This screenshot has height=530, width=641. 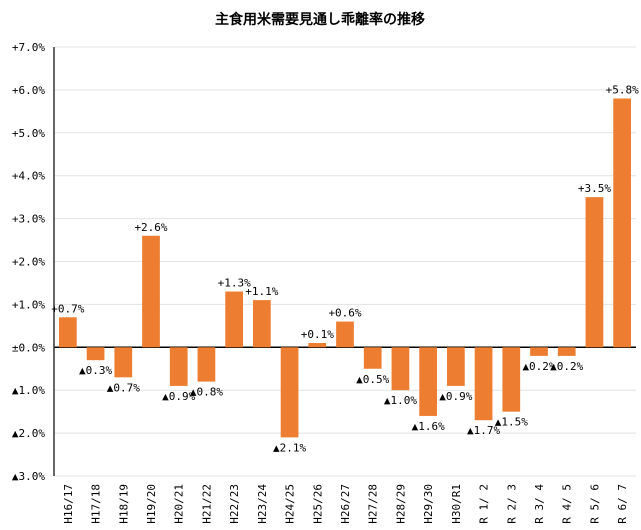 I want to click on x-tick-label: H22/23, so click(x=234, y=504).